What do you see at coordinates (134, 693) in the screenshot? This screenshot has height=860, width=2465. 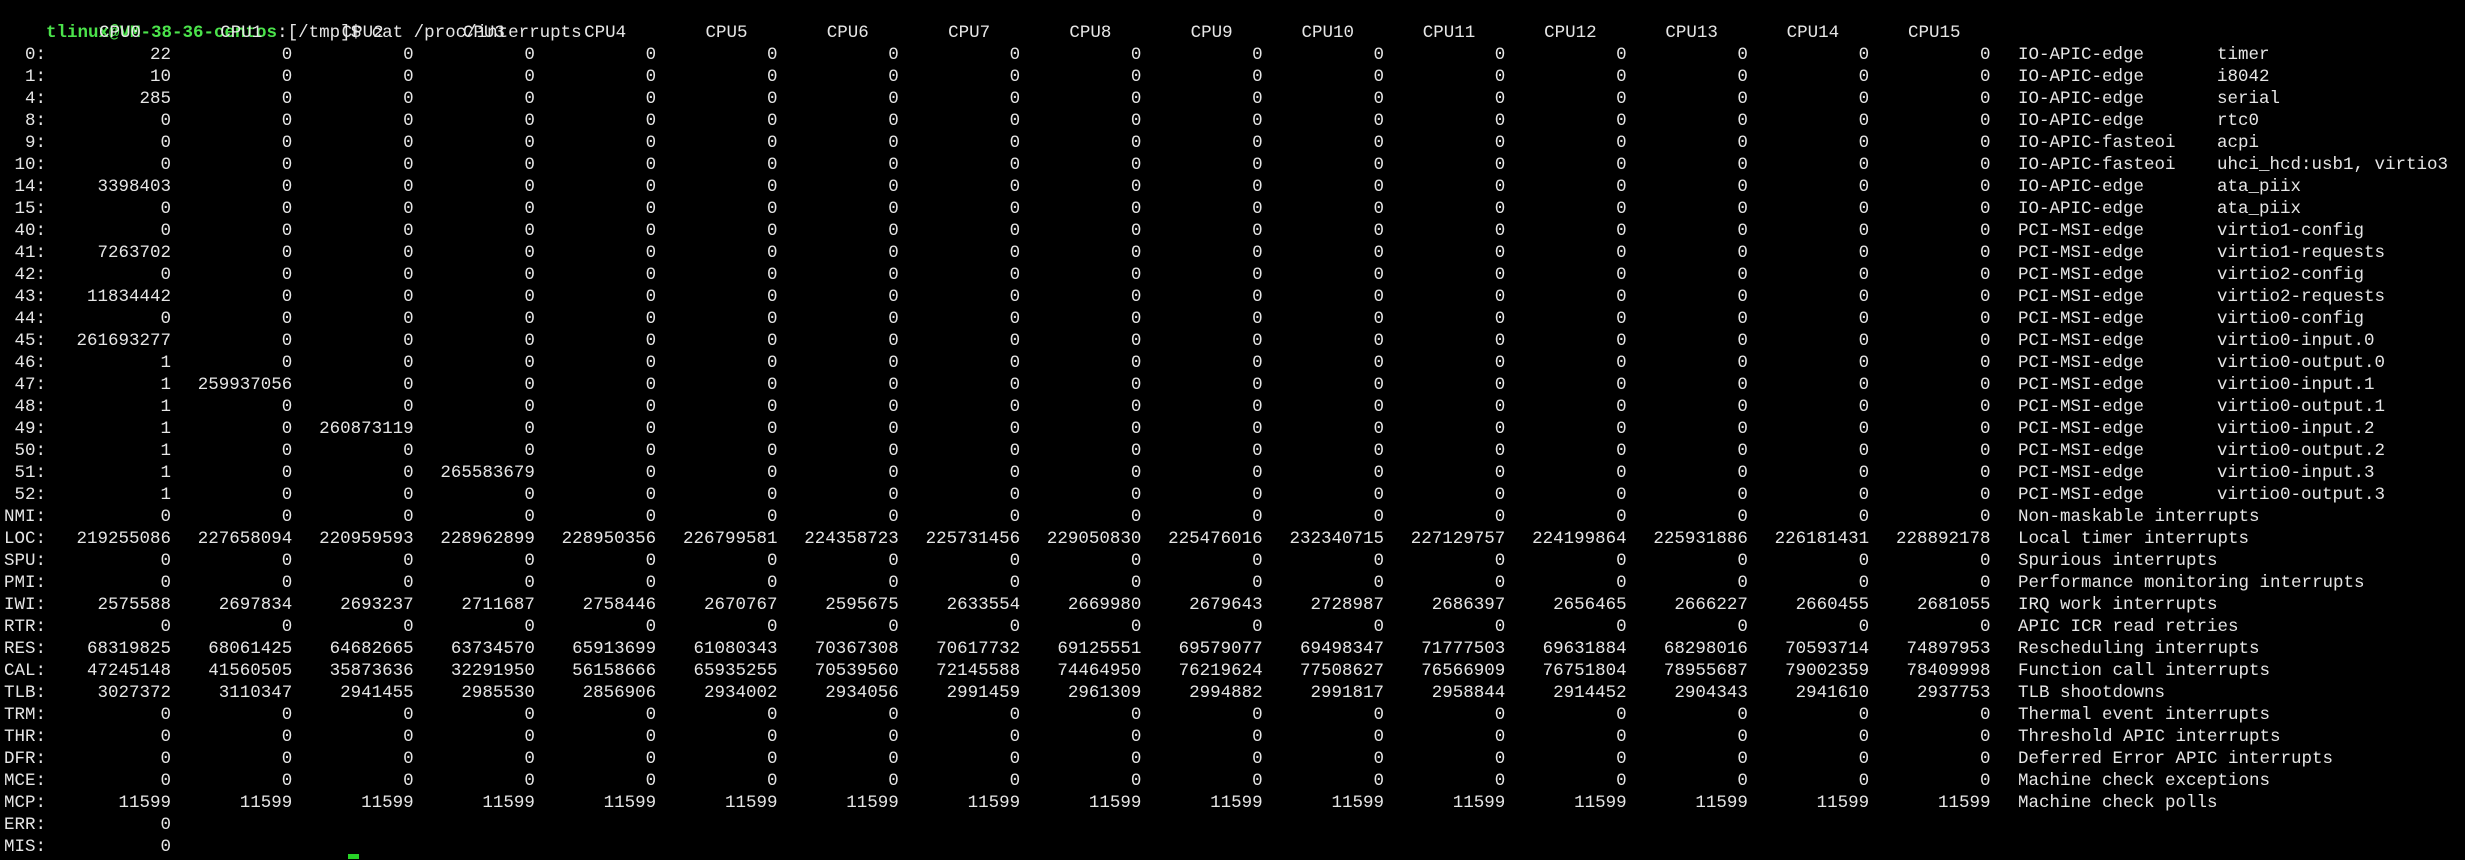 I see `cpu-count: 3027372` at bounding box center [134, 693].